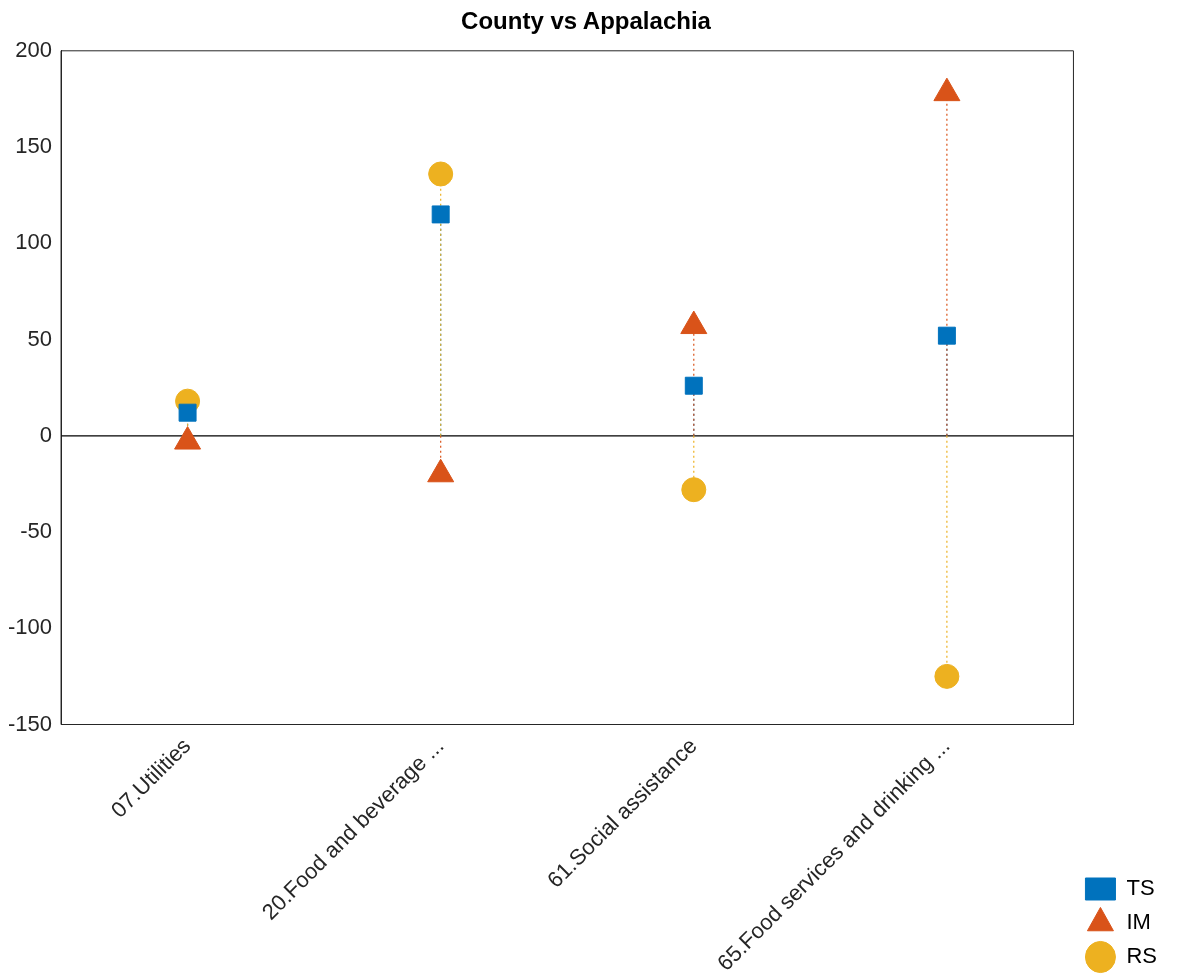 The image size is (1177, 980). Describe the element at coordinates (586, 21) in the screenshot. I see `chart-title: County vs Appalachia` at that location.